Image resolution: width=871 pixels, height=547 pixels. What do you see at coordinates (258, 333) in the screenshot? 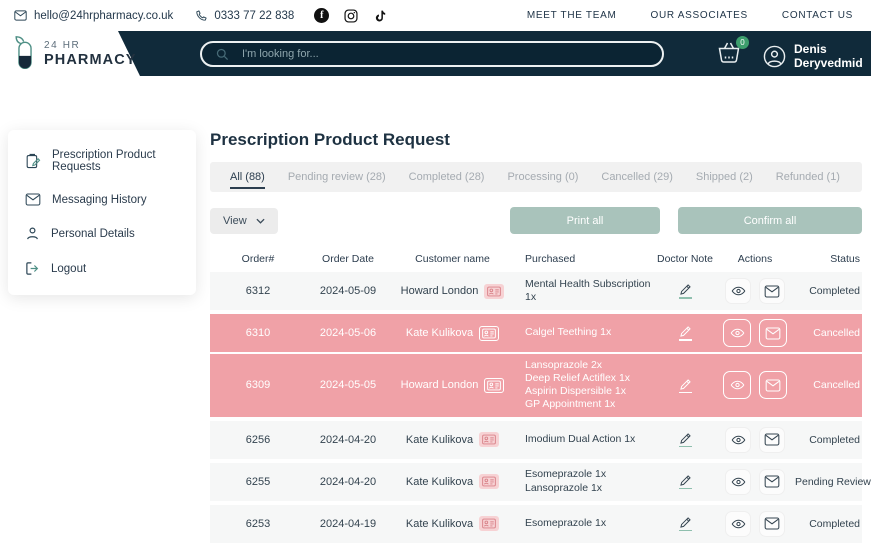
I see `order-number: 6310` at bounding box center [258, 333].